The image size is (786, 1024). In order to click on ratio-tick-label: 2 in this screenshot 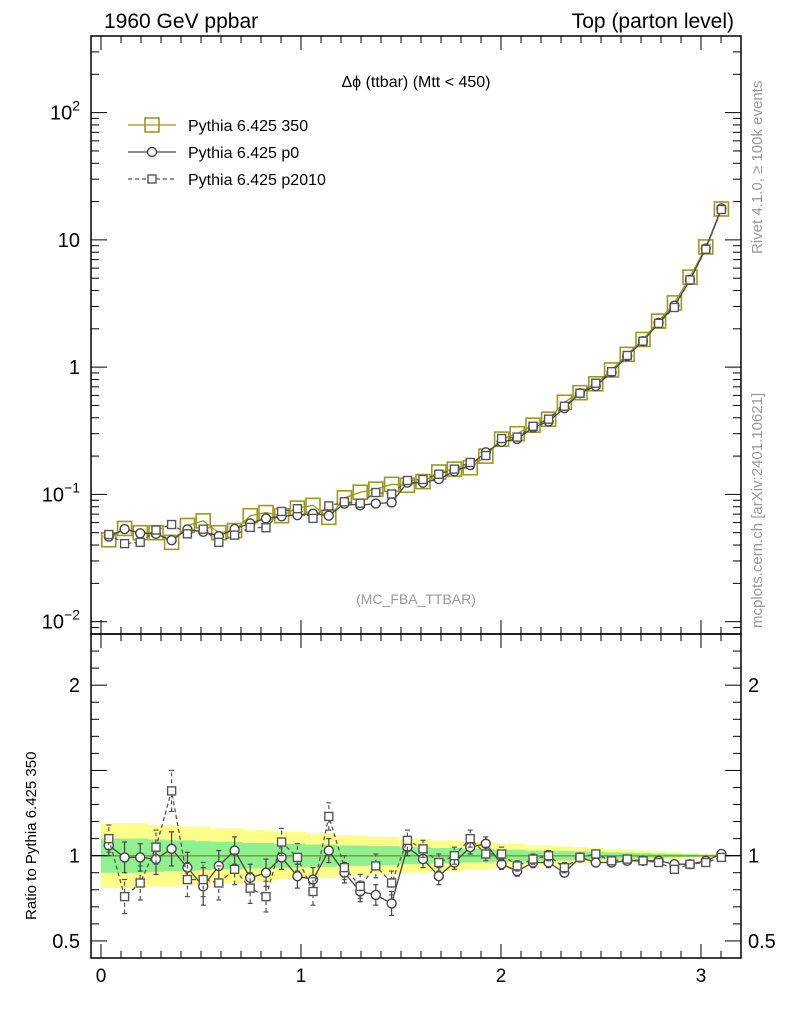, I will do `click(74, 686)`.